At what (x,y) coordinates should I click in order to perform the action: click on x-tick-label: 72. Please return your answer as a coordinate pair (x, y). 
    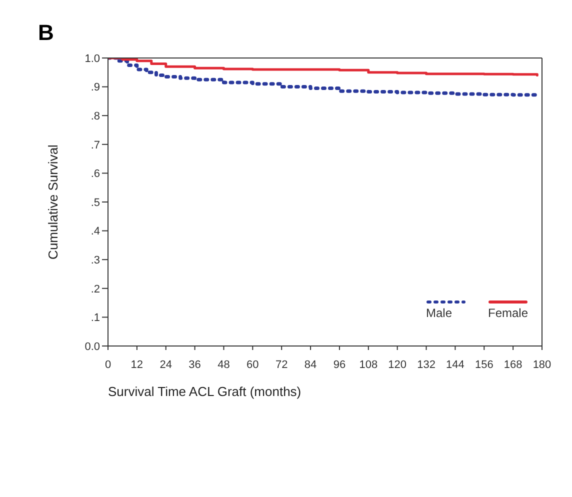
    Looking at the image, I should click on (281, 365).